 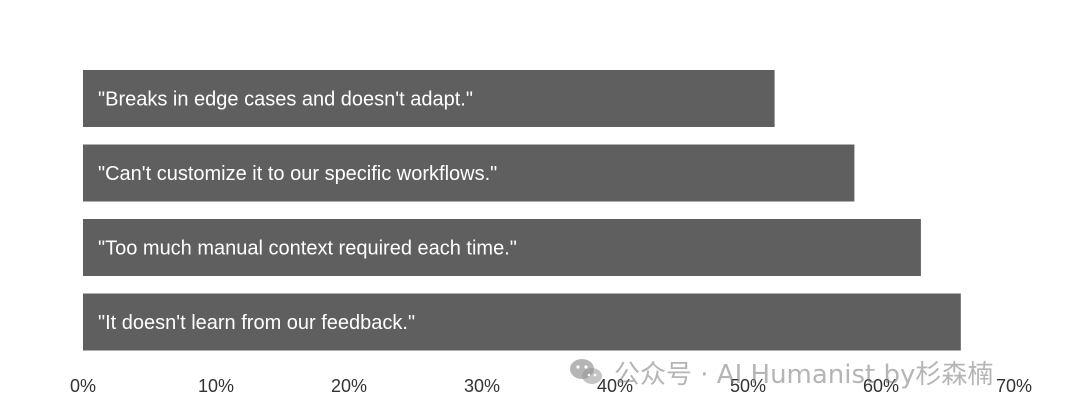 What do you see at coordinates (349, 386) in the screenshot?
I see `x-tick-label: 20%` at bounding box center [349, 386].